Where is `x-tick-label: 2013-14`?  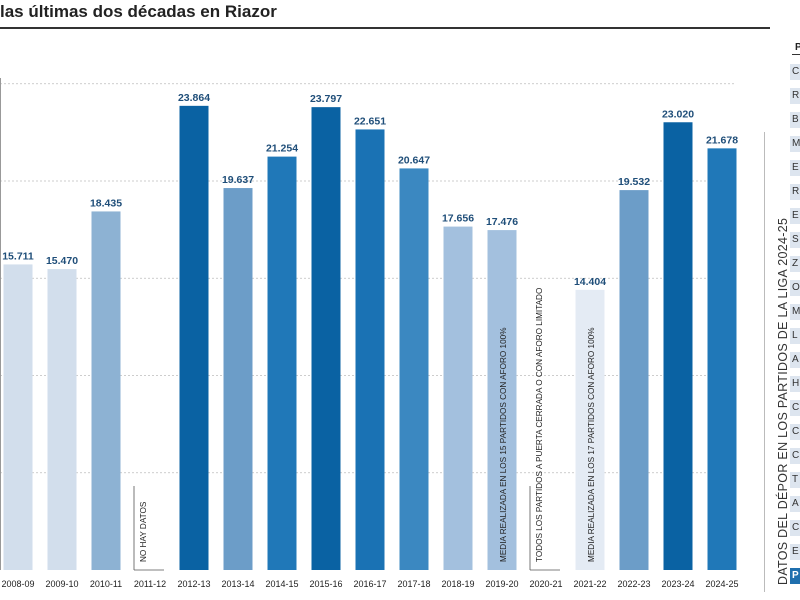
x-tick-label: 2013-14 is located at coordinates (237, 584).